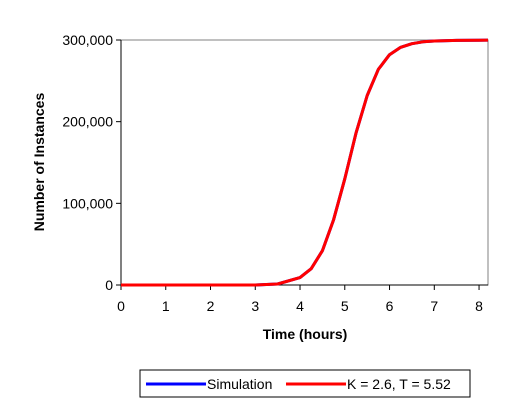 The width and height of the screenshot is (519, 411). What do you see at coordinates (211, 306) in the screenshot?
I see `x-tick-label: 2` at bounding box center [211, 306].